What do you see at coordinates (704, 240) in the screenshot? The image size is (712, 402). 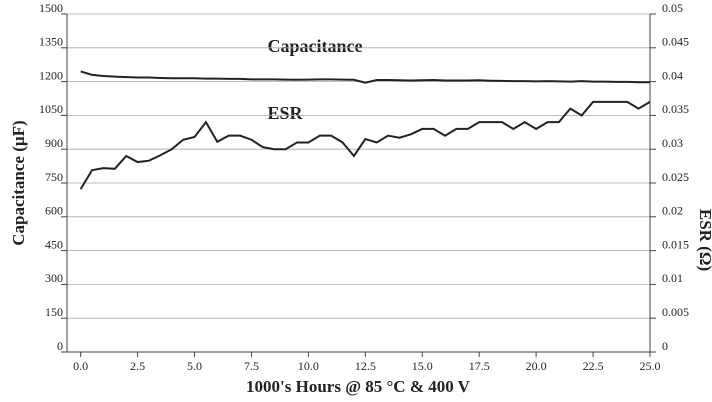 I see `y2-axis-label: ESR (Ω)` at bounding box center [704, 240].